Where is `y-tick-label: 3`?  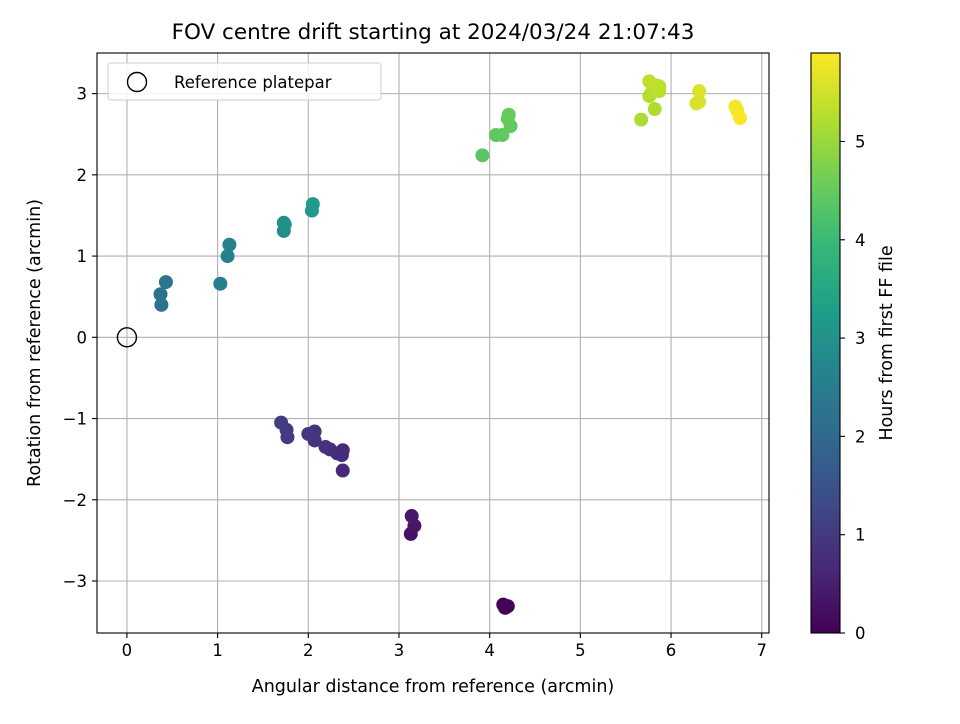
y-tick-label: 3 is located at coordinates (82, 94).